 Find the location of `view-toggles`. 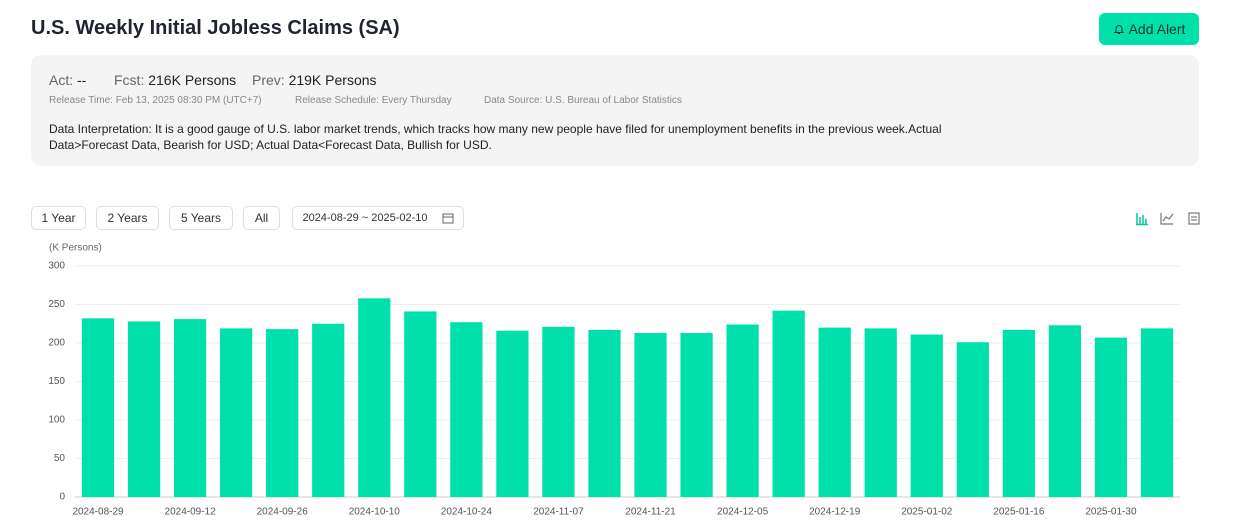

view-toggles is located at coordinates (1168, 219).